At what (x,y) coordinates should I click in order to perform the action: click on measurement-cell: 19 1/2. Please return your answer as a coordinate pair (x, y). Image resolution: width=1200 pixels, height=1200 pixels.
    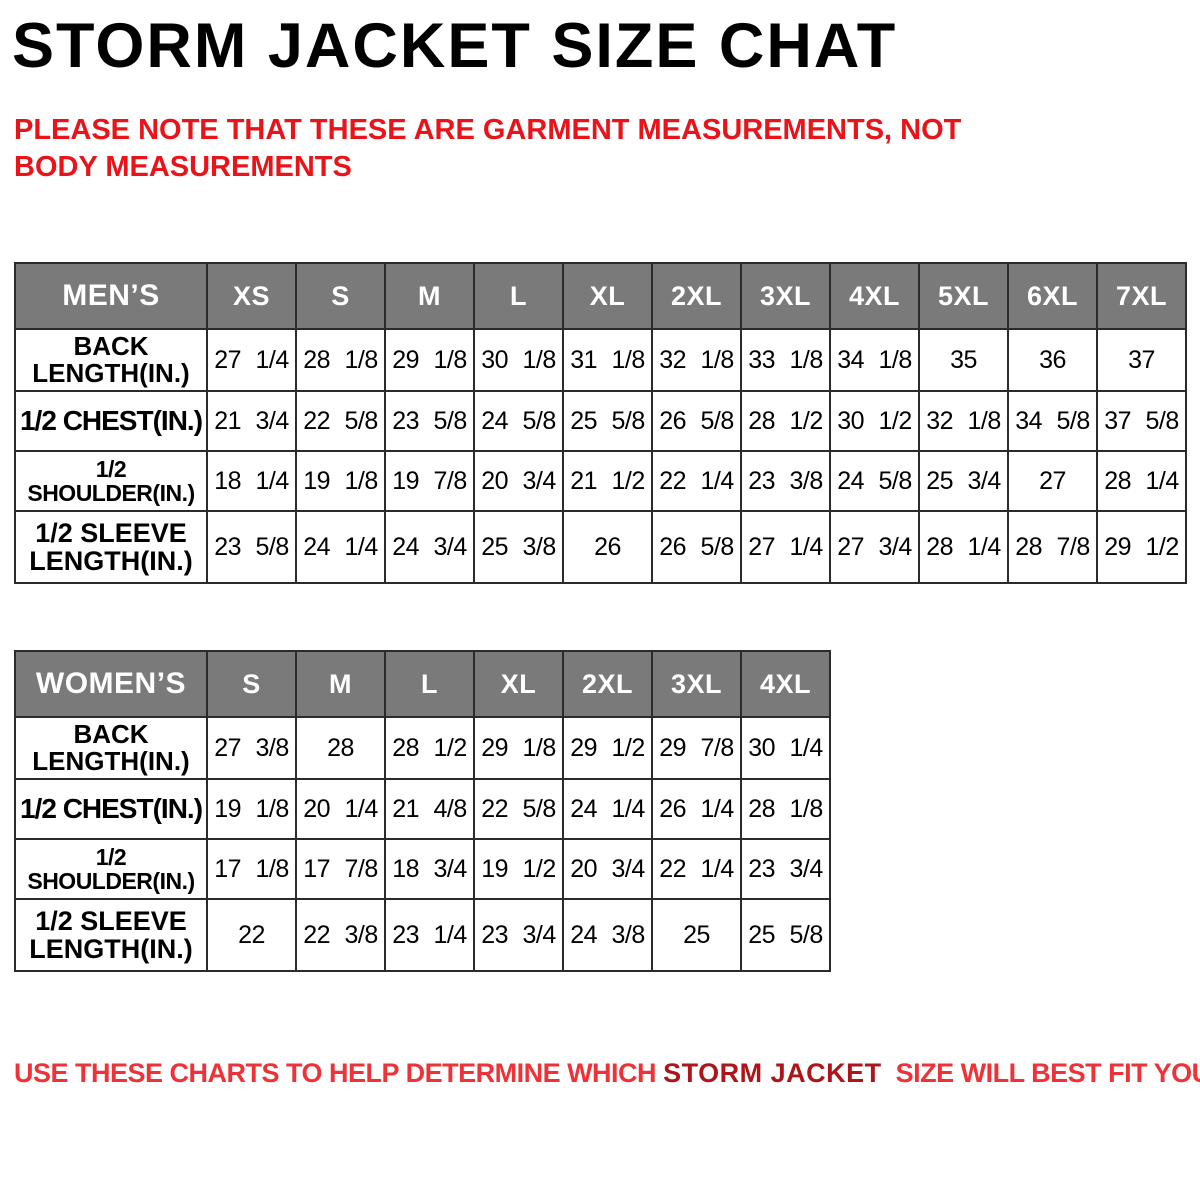
    Looking at the image, I should click on (518, 869).